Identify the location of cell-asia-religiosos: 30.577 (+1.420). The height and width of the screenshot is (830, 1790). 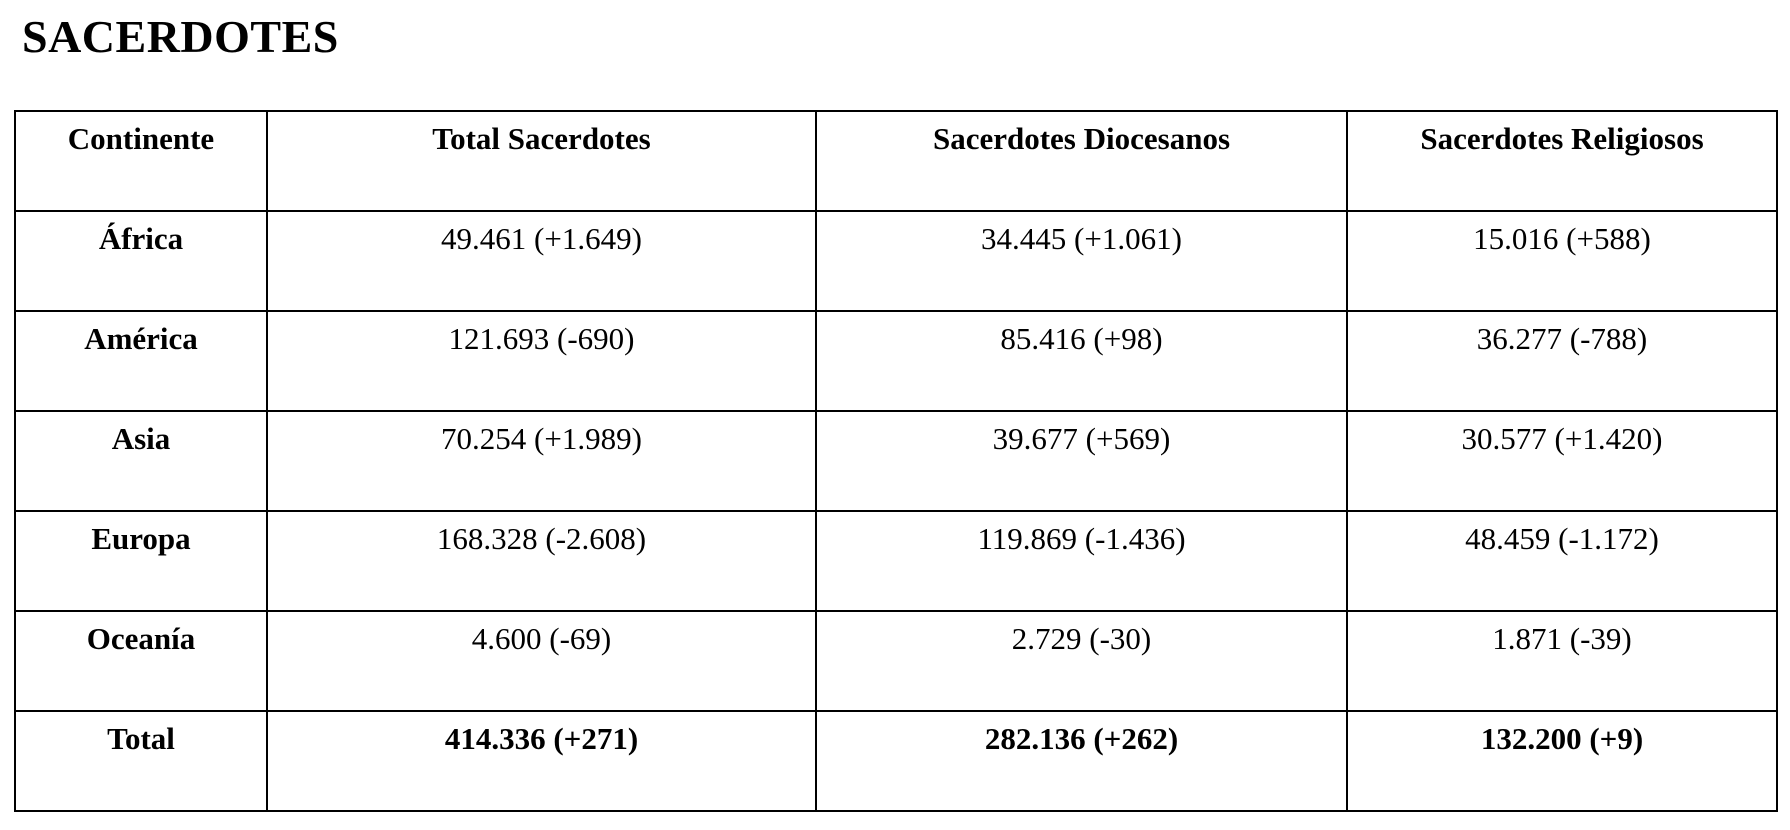
(1562, 461).